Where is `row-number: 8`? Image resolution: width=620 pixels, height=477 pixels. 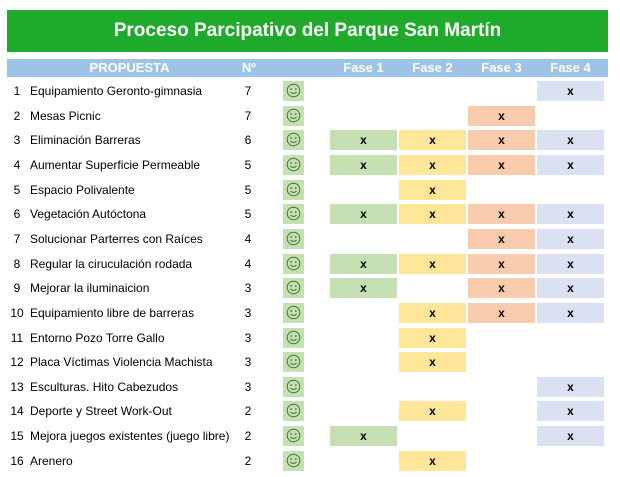
row-number: 8 is located at coordinates (17, 263).